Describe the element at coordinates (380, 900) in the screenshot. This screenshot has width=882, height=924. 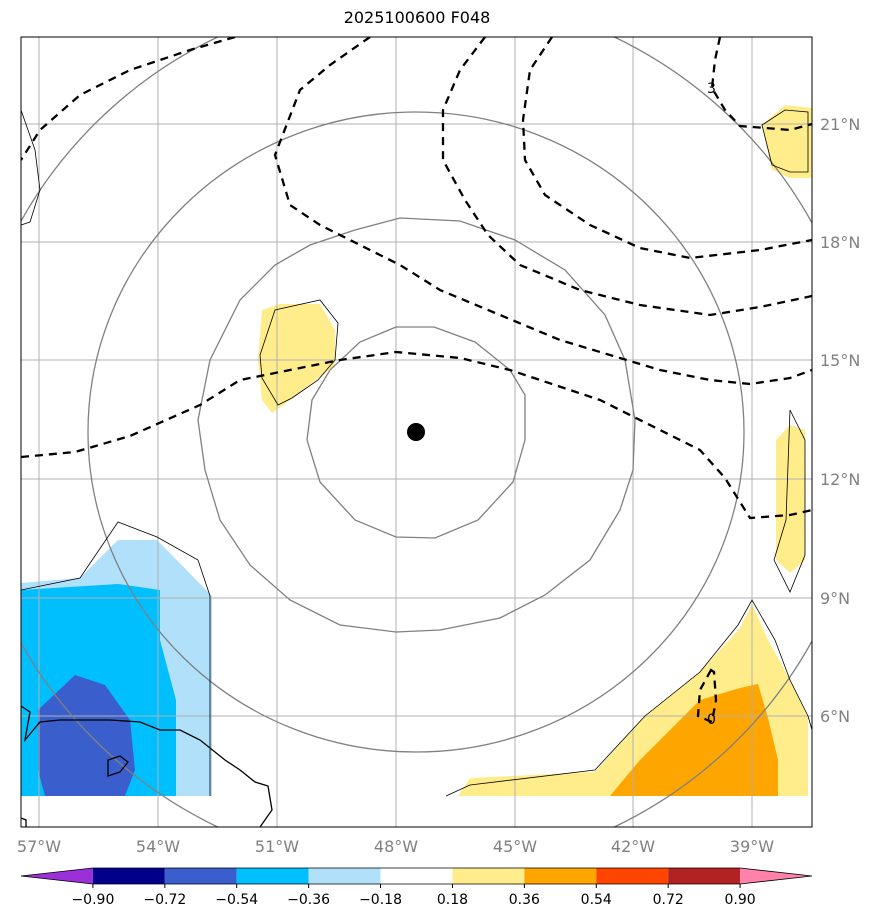
I see `colorbar-label: −0.18` at that location.